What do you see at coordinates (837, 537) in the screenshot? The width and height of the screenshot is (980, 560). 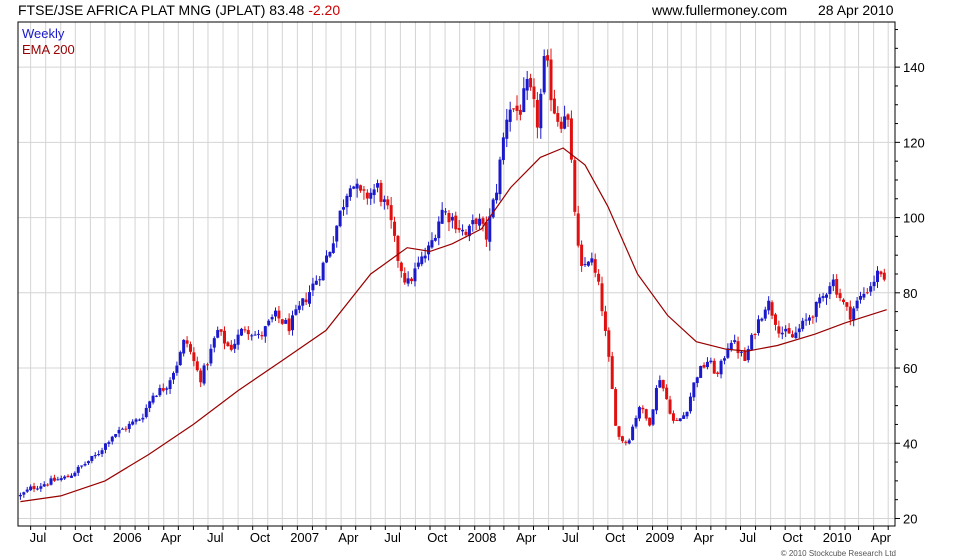 I see `x-tick-label: 2010` at bounding box center [837, 537].